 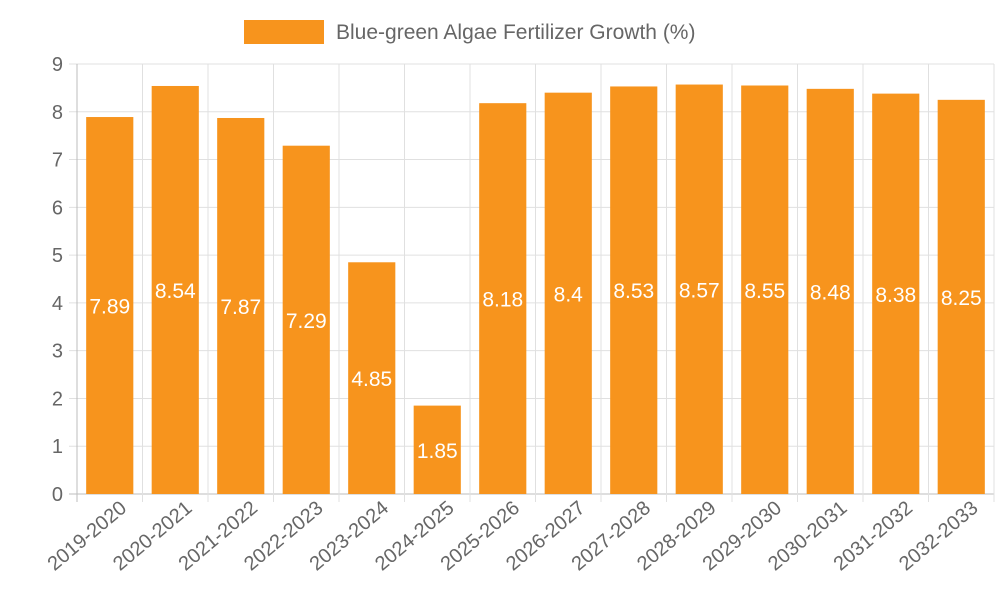 I want to click on bar-value-label: 7.29, so click(x=306, y=321).